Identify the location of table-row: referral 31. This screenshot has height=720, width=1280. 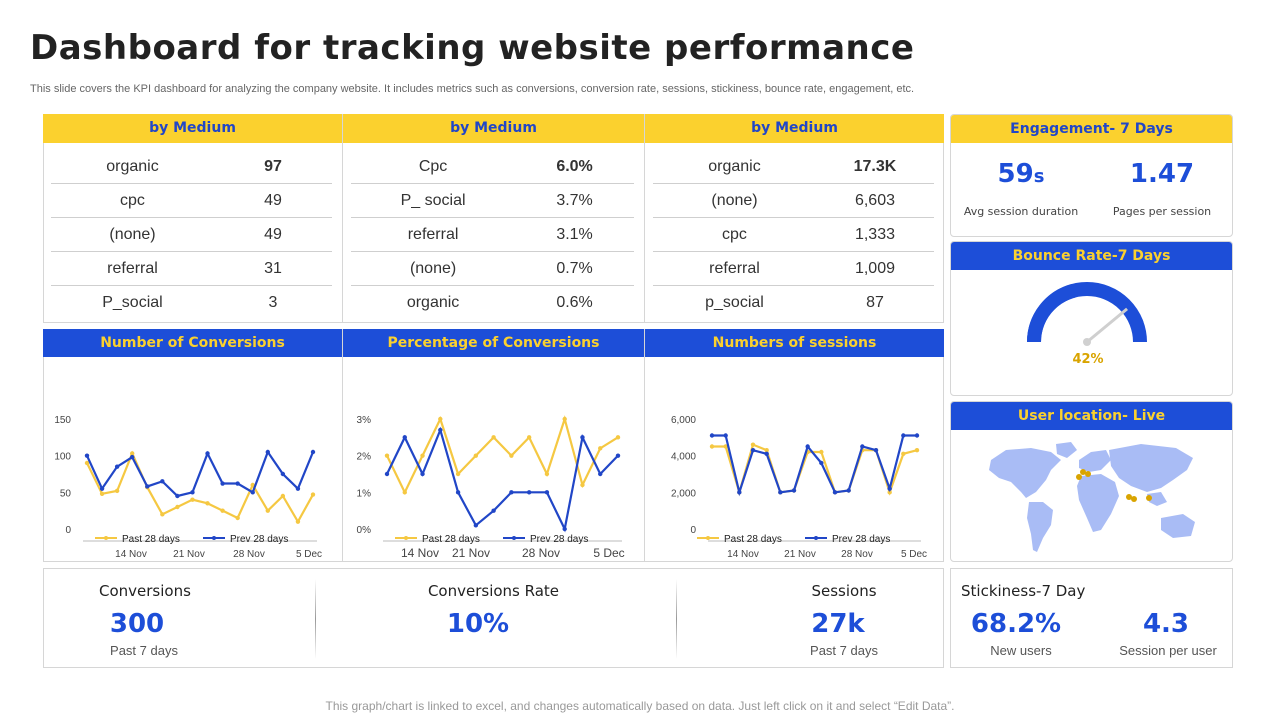
(191, 269).